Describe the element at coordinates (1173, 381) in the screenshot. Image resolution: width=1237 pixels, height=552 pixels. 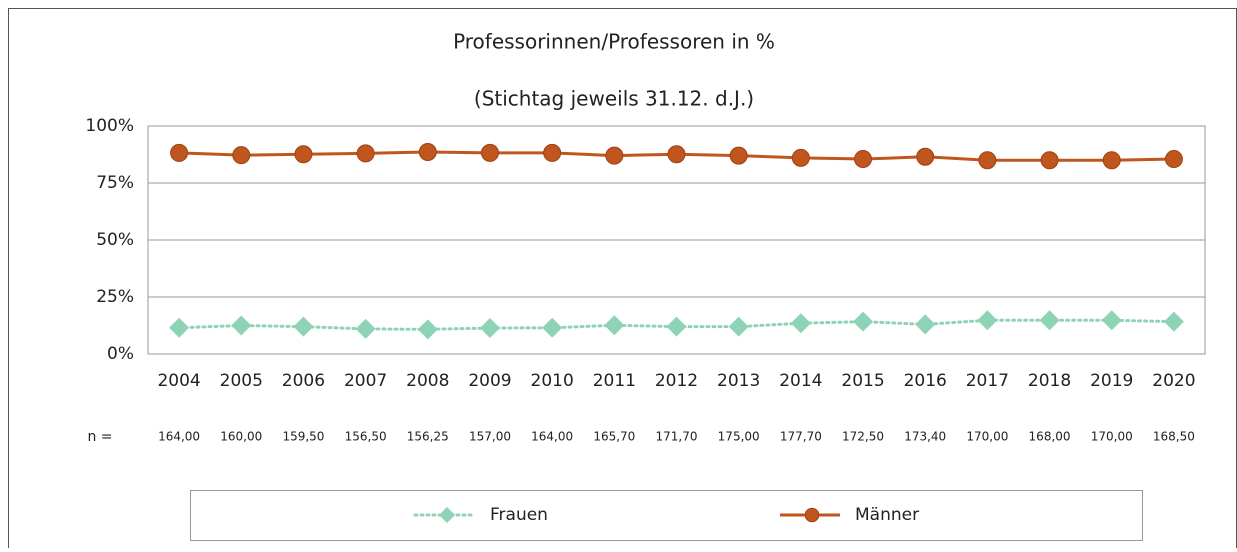
I see `x-tick-label: 2020` at that location.